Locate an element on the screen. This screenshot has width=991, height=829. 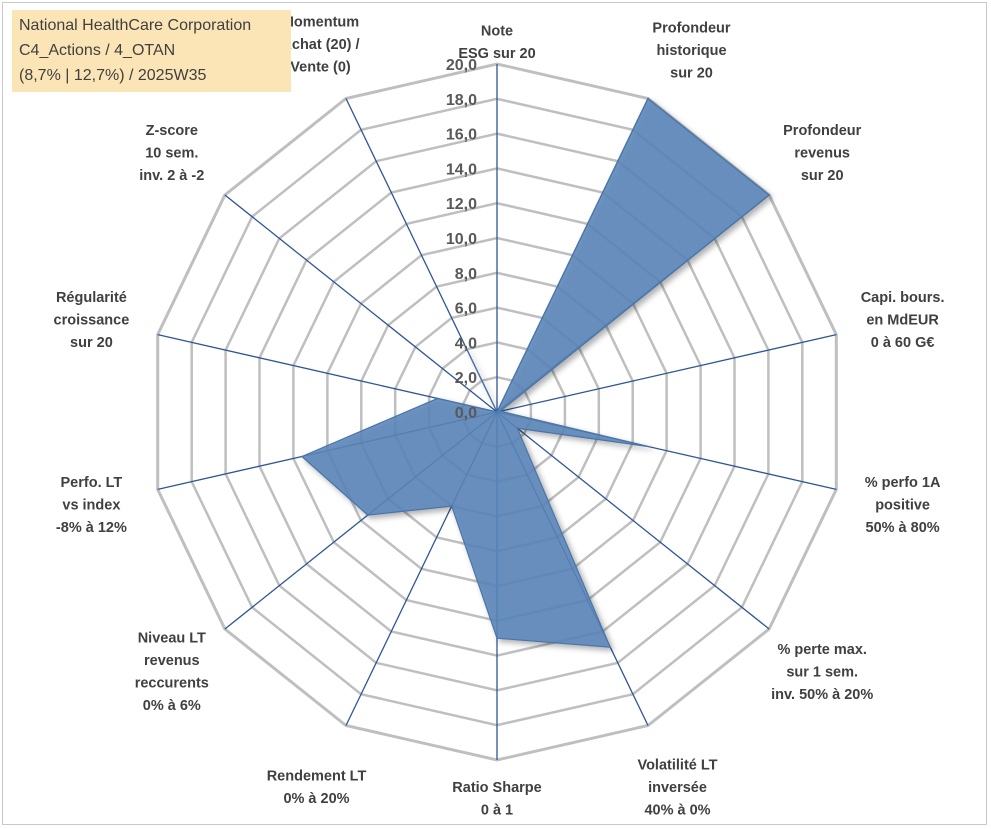
axis-label: Capi. bours. en MdEUR 0 à 60 G€ is located at coordinates (903, 320).